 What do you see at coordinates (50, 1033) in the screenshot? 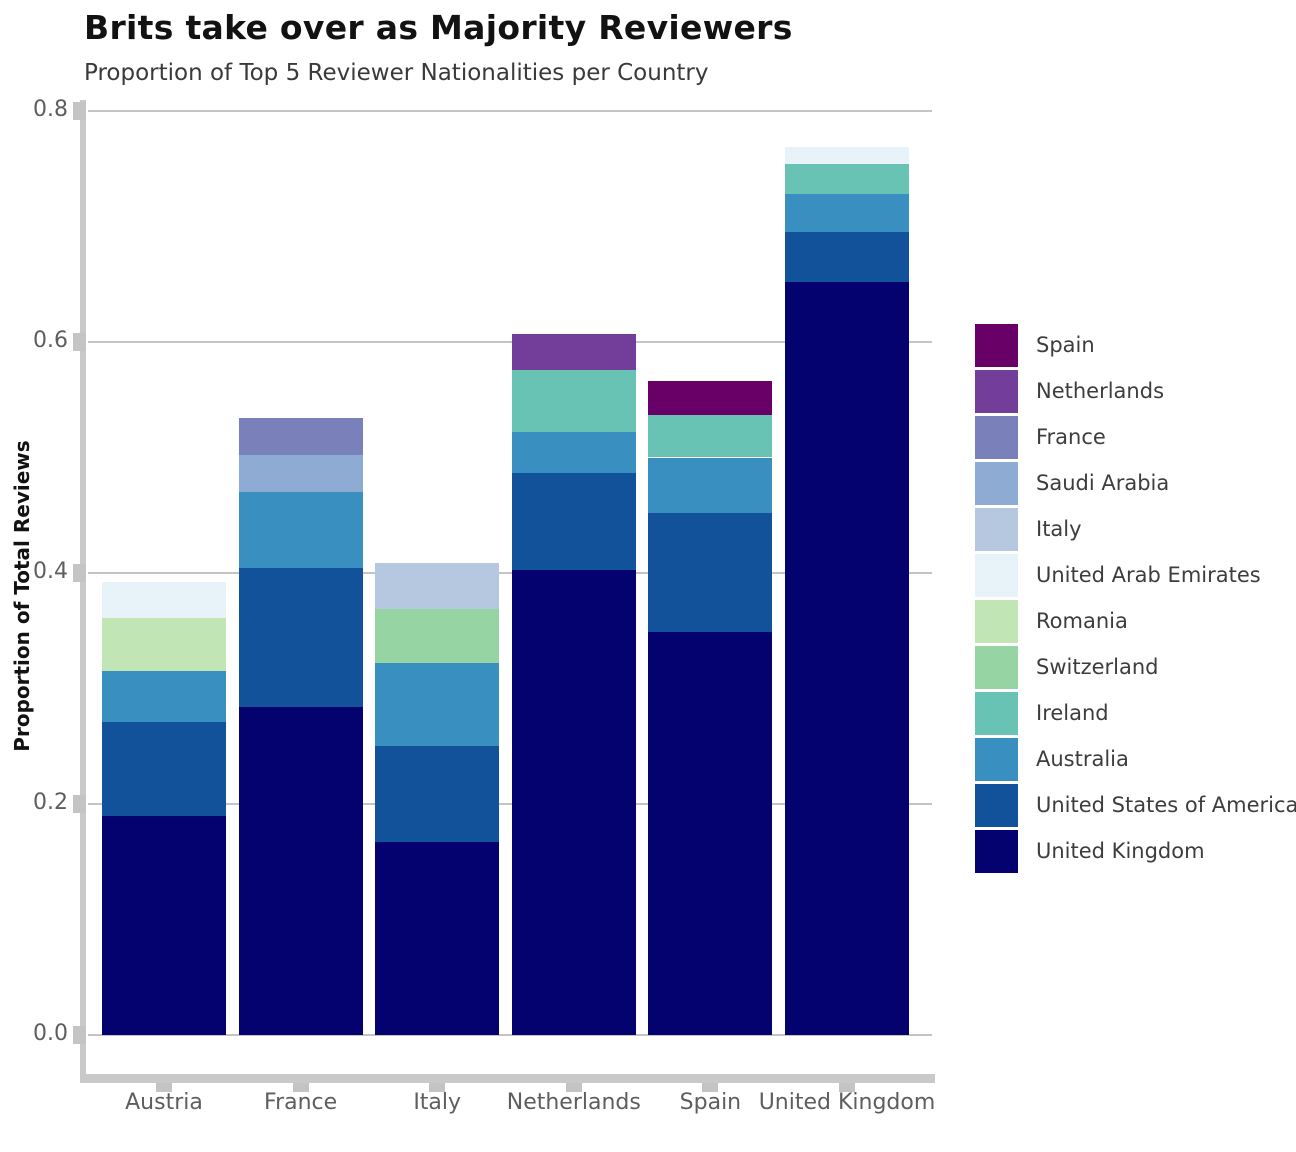
I see `y-axis-tick-label: 0.0` at bounding box center [50, 1033].